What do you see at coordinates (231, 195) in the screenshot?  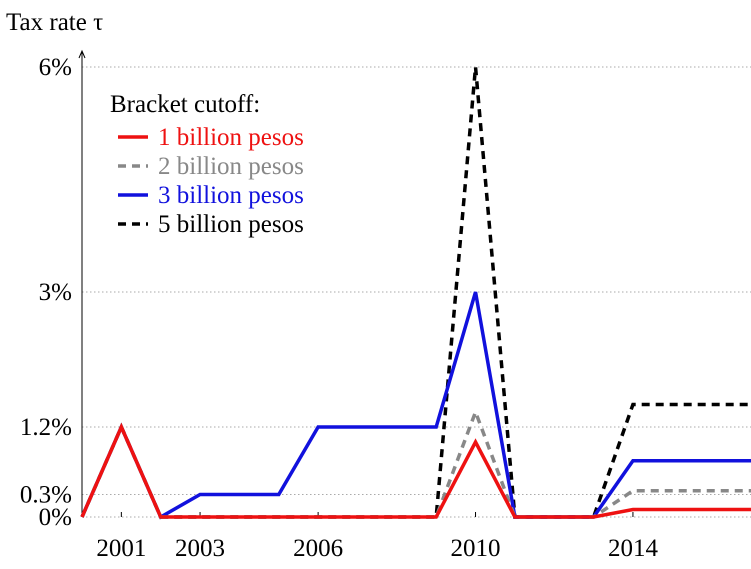 I see `legend-label: 3 billion pesos` at bounding box center [231, 195].